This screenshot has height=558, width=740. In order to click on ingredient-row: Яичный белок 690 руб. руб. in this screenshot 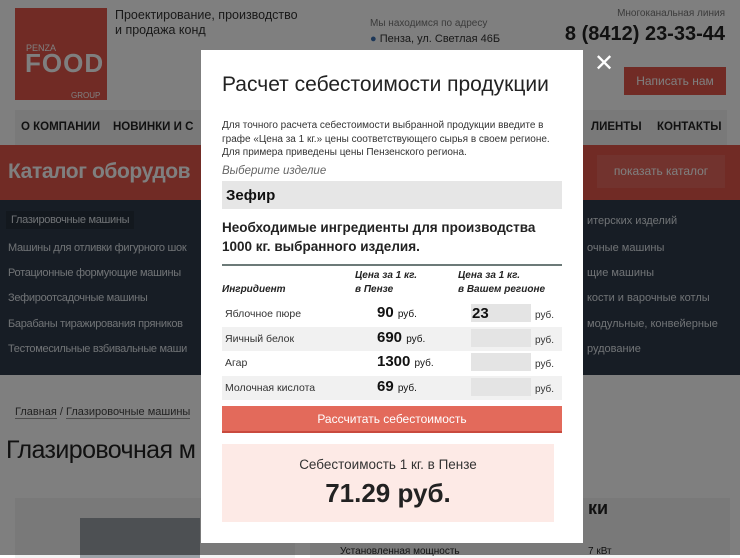, I will do `click(392, 339)`.